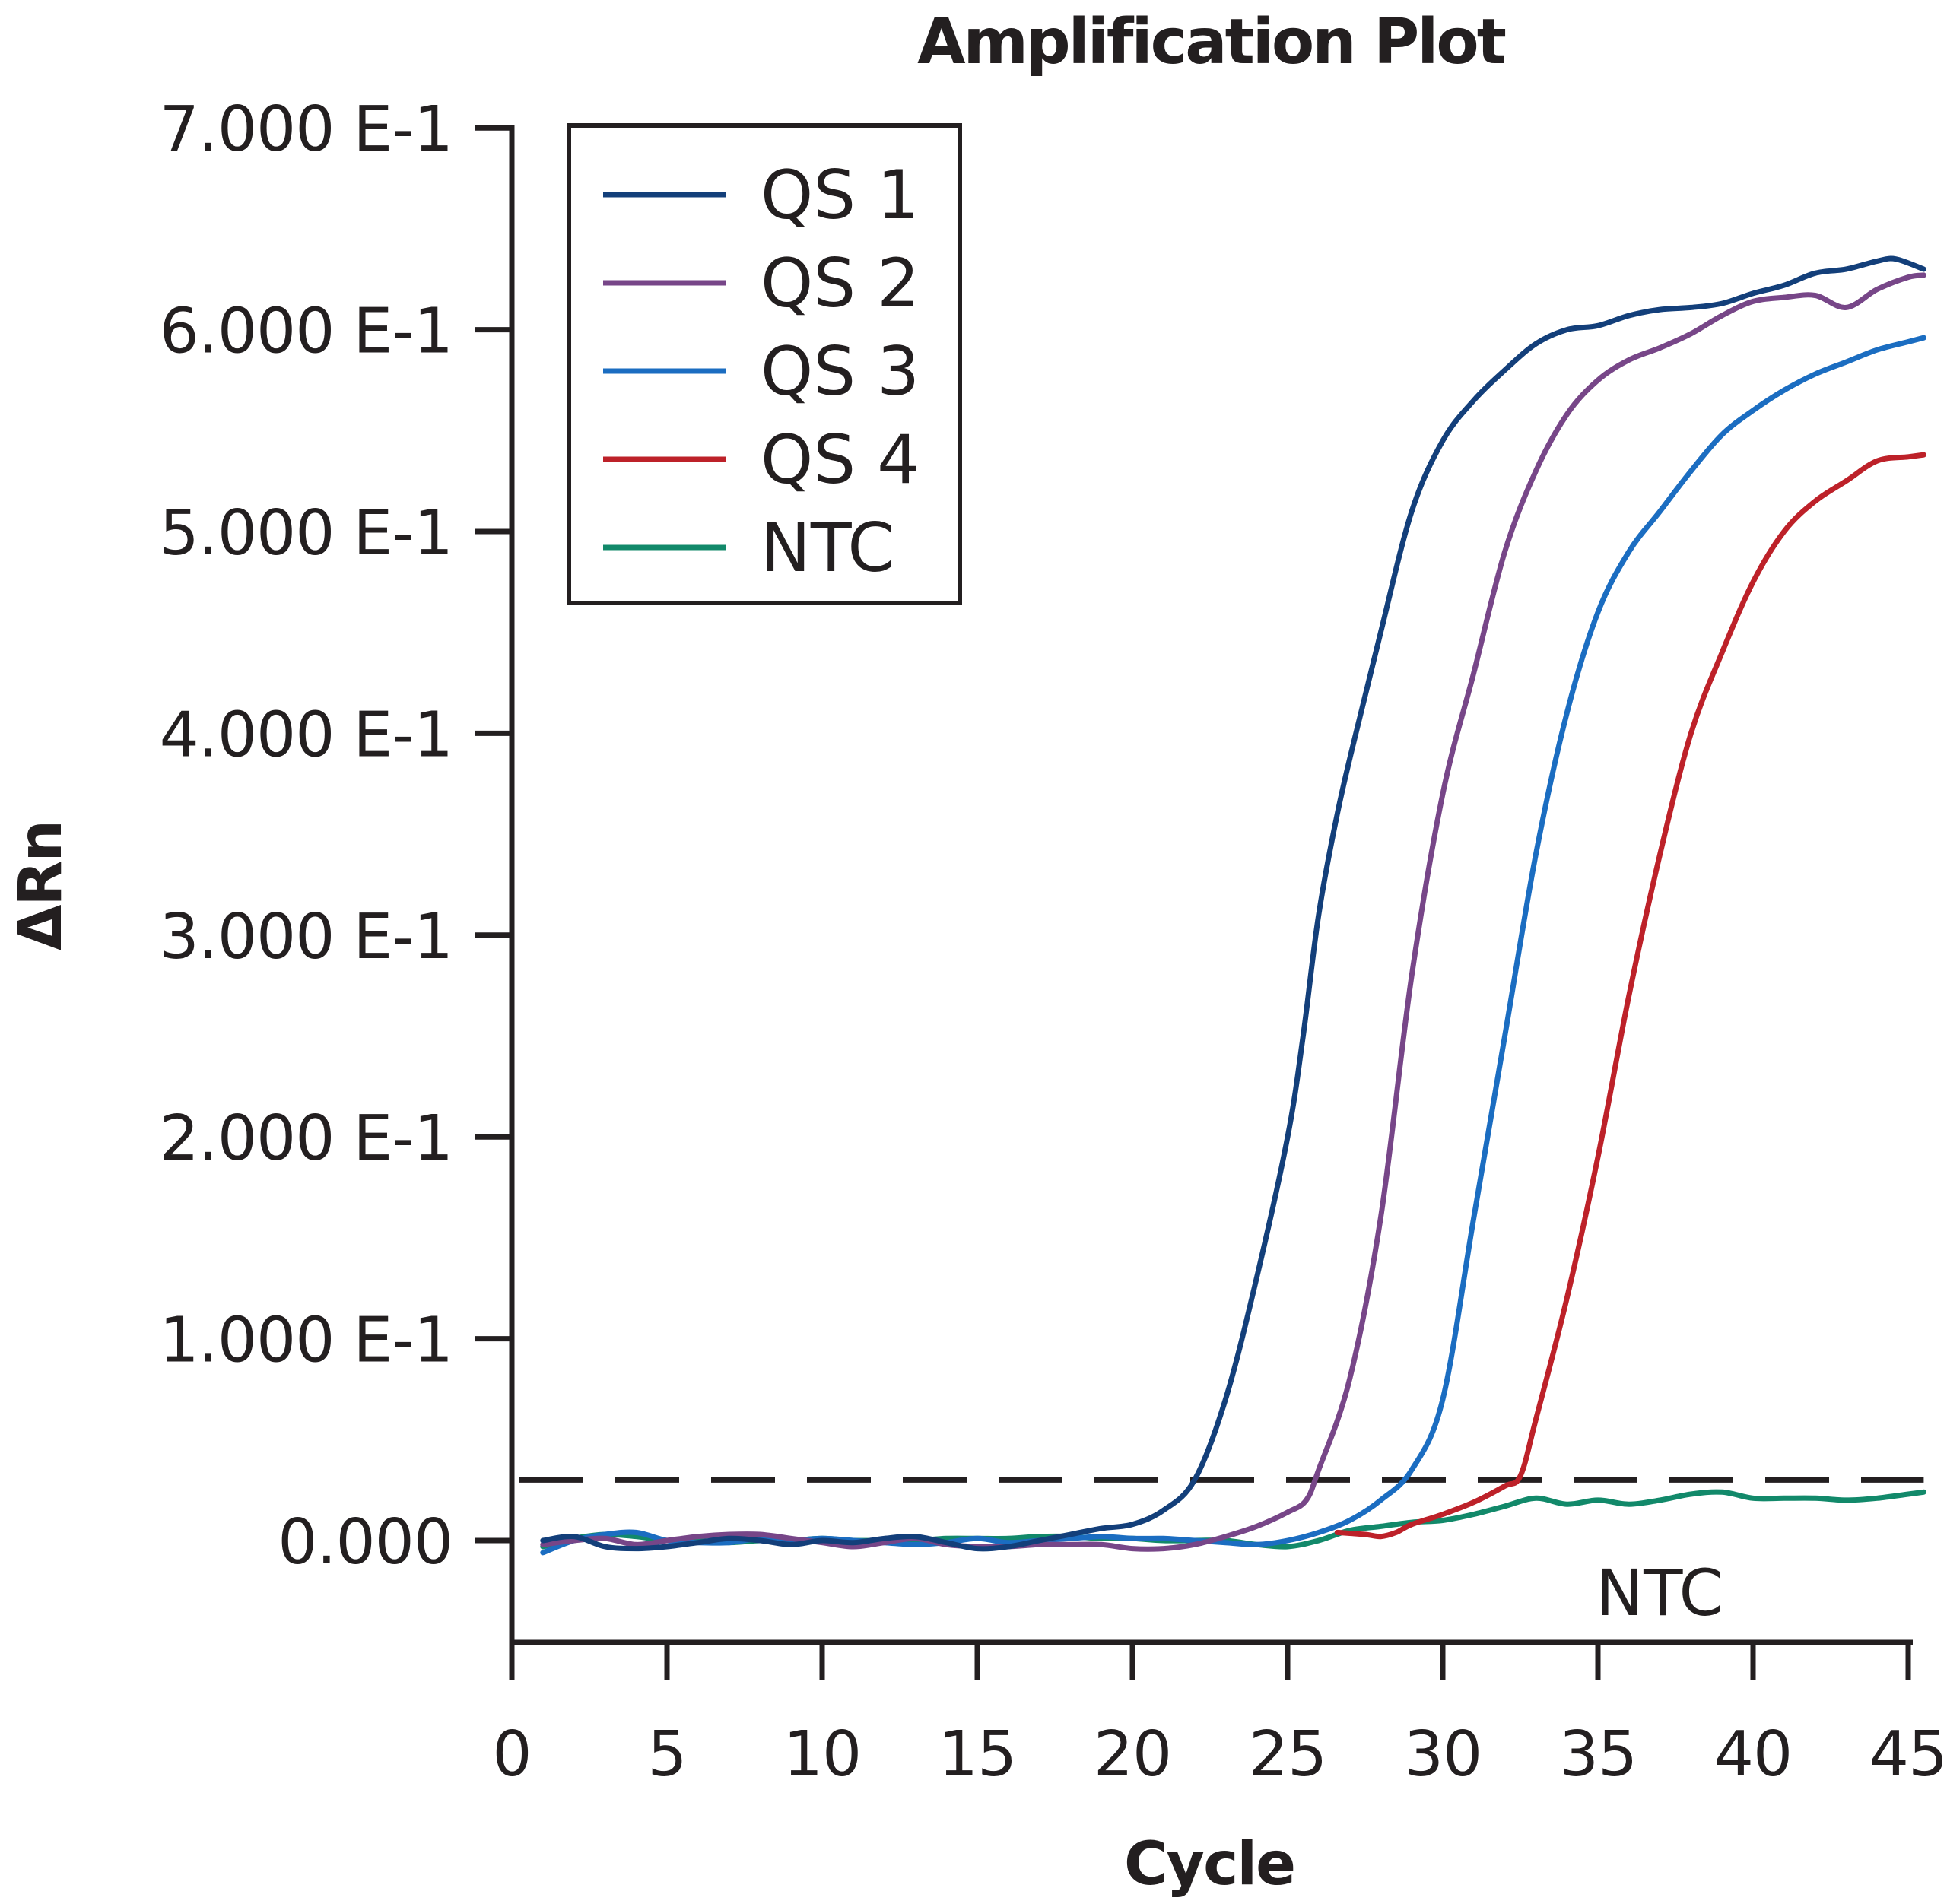  Describe the element at coordinates (1753, 1754) in the screenshot. I see `x-tick-label: 40` at that location.